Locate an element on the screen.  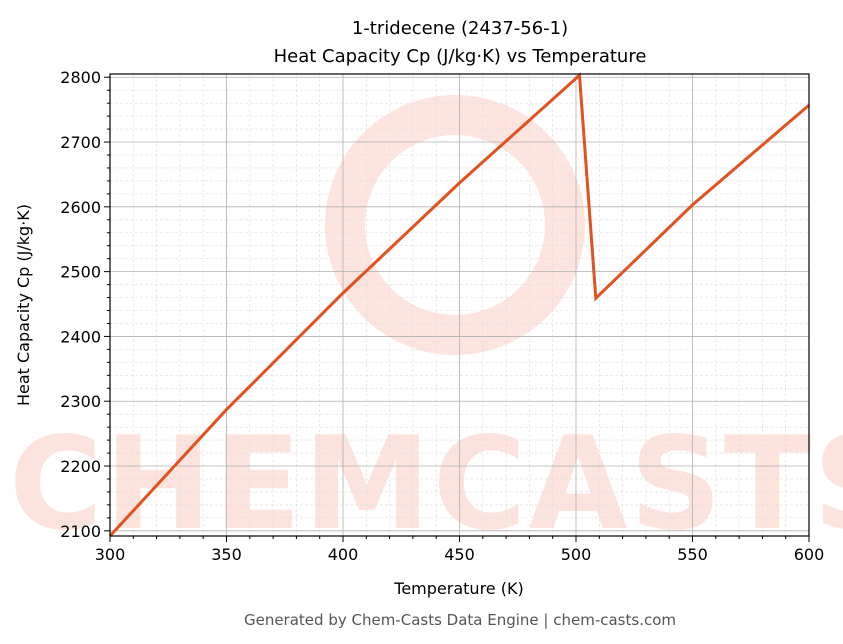
chart-title: 1-tridecene (2437-56-1) is located at coordinates (460, 28).